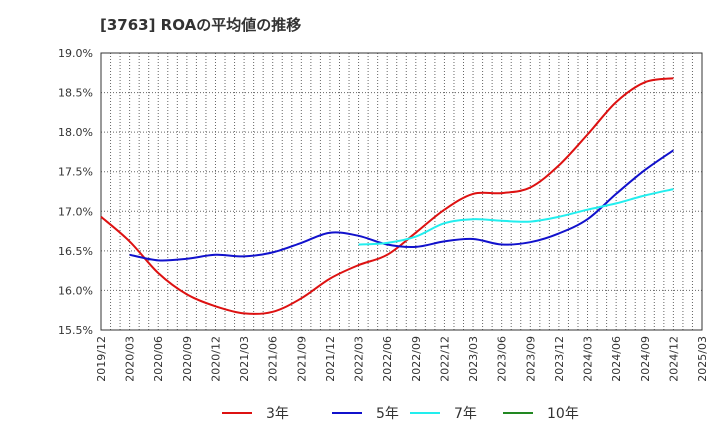 The image size is (720, 440). Describe the element at coordinates (75, 211) in the screenshot. I see `y-tick-label: 17.0%` at that location.